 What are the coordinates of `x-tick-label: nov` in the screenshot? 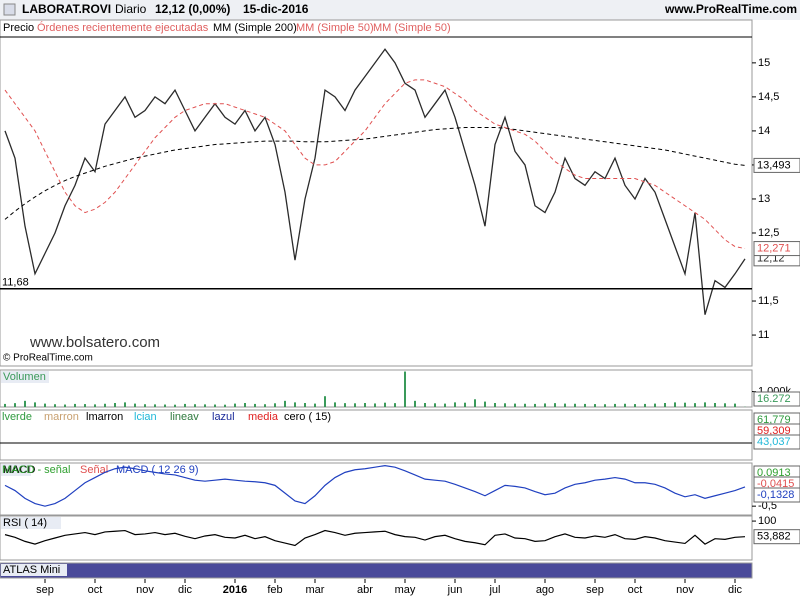 It's located at (685, 590).